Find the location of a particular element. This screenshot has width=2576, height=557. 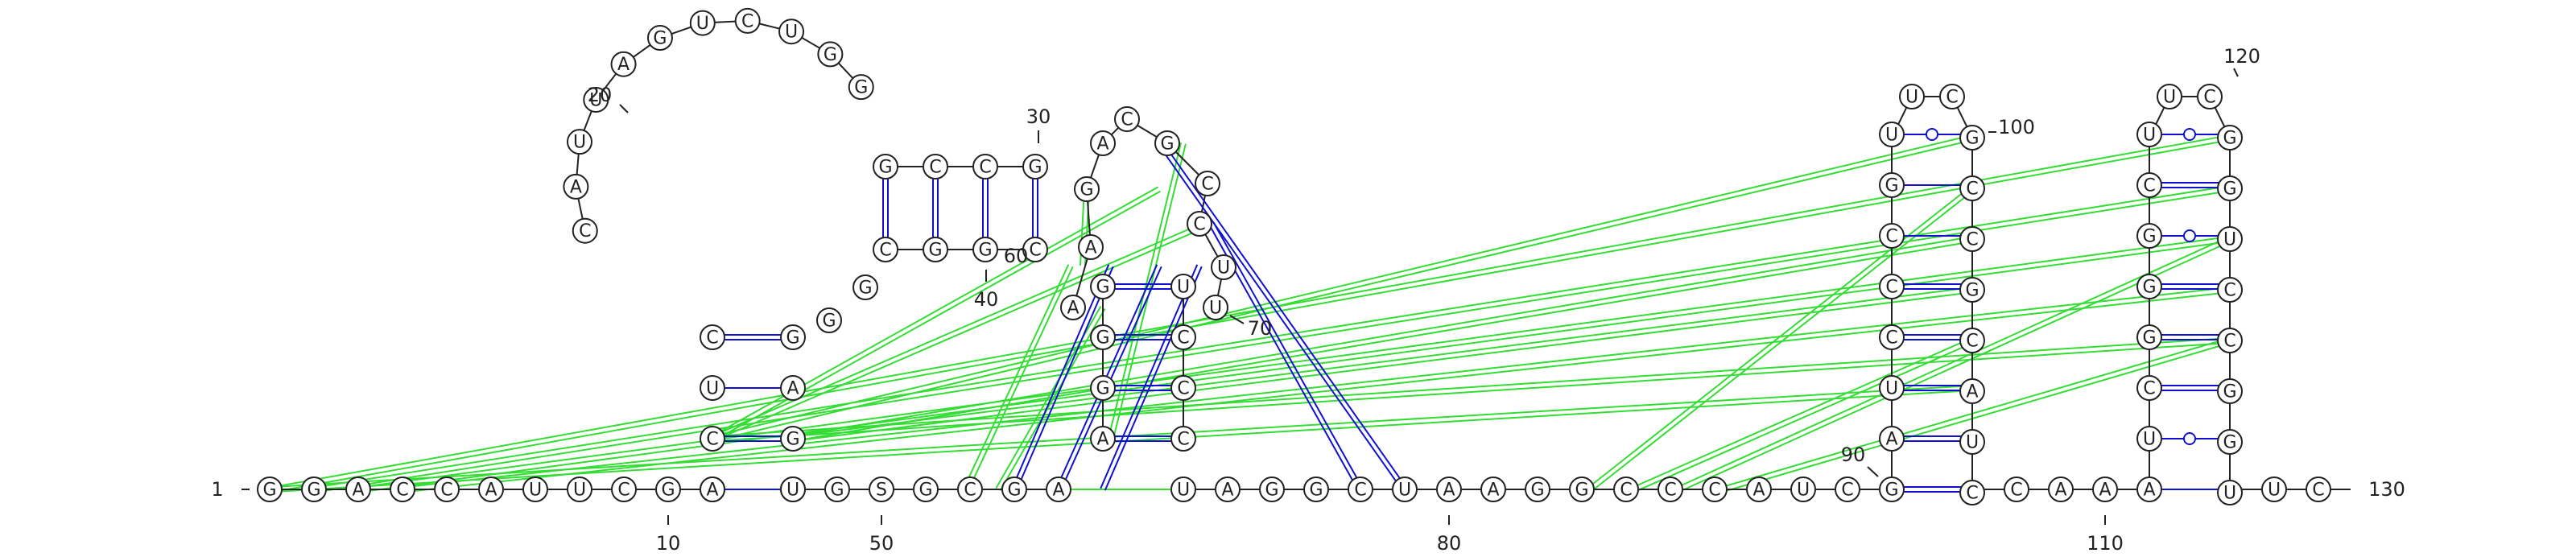

long-pair-4-b is located at coordinates (1284, 323).